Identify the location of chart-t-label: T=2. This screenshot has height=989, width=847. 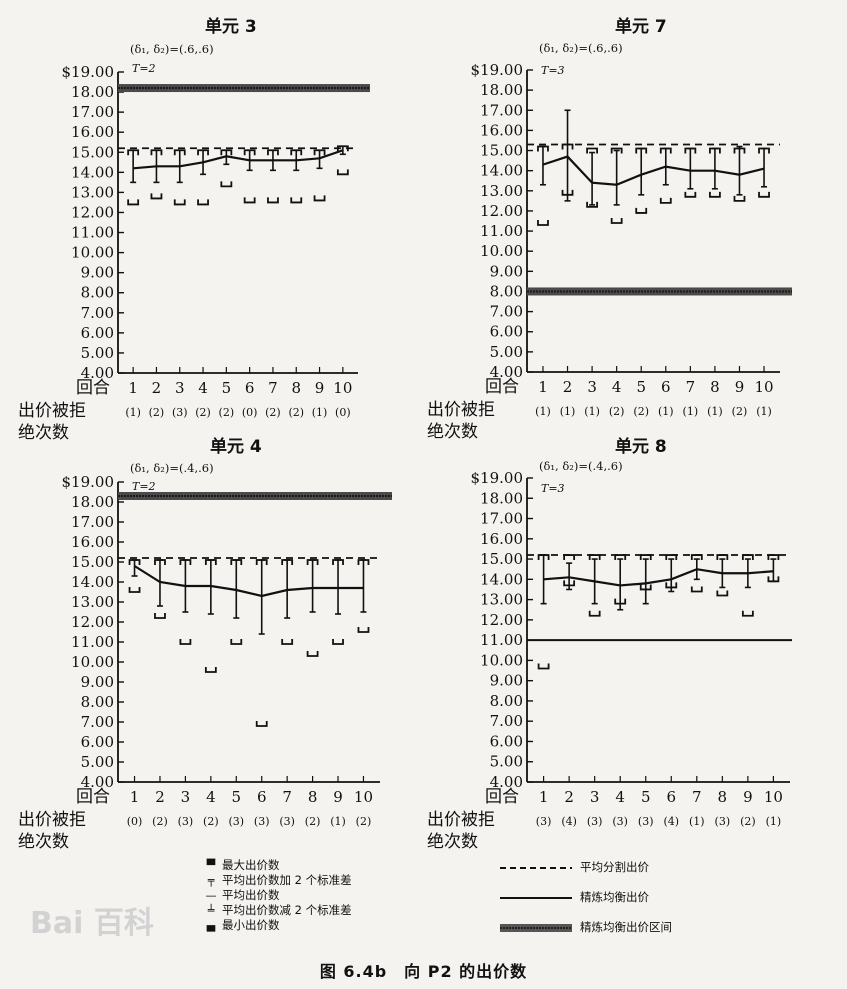
(144, 486).